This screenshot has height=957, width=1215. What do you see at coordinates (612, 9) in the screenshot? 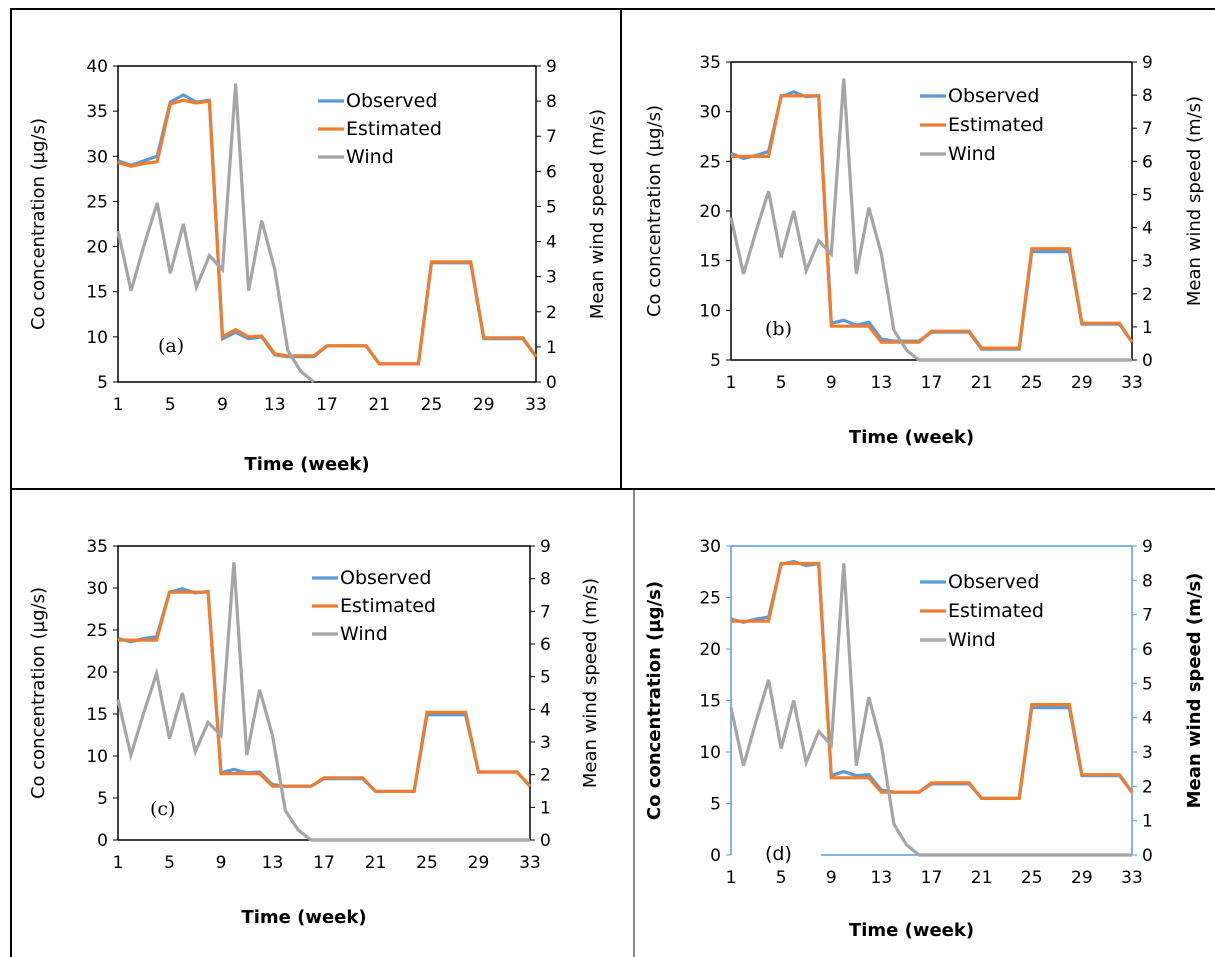
I see `table-border-top` at bounding box center [612, 9].